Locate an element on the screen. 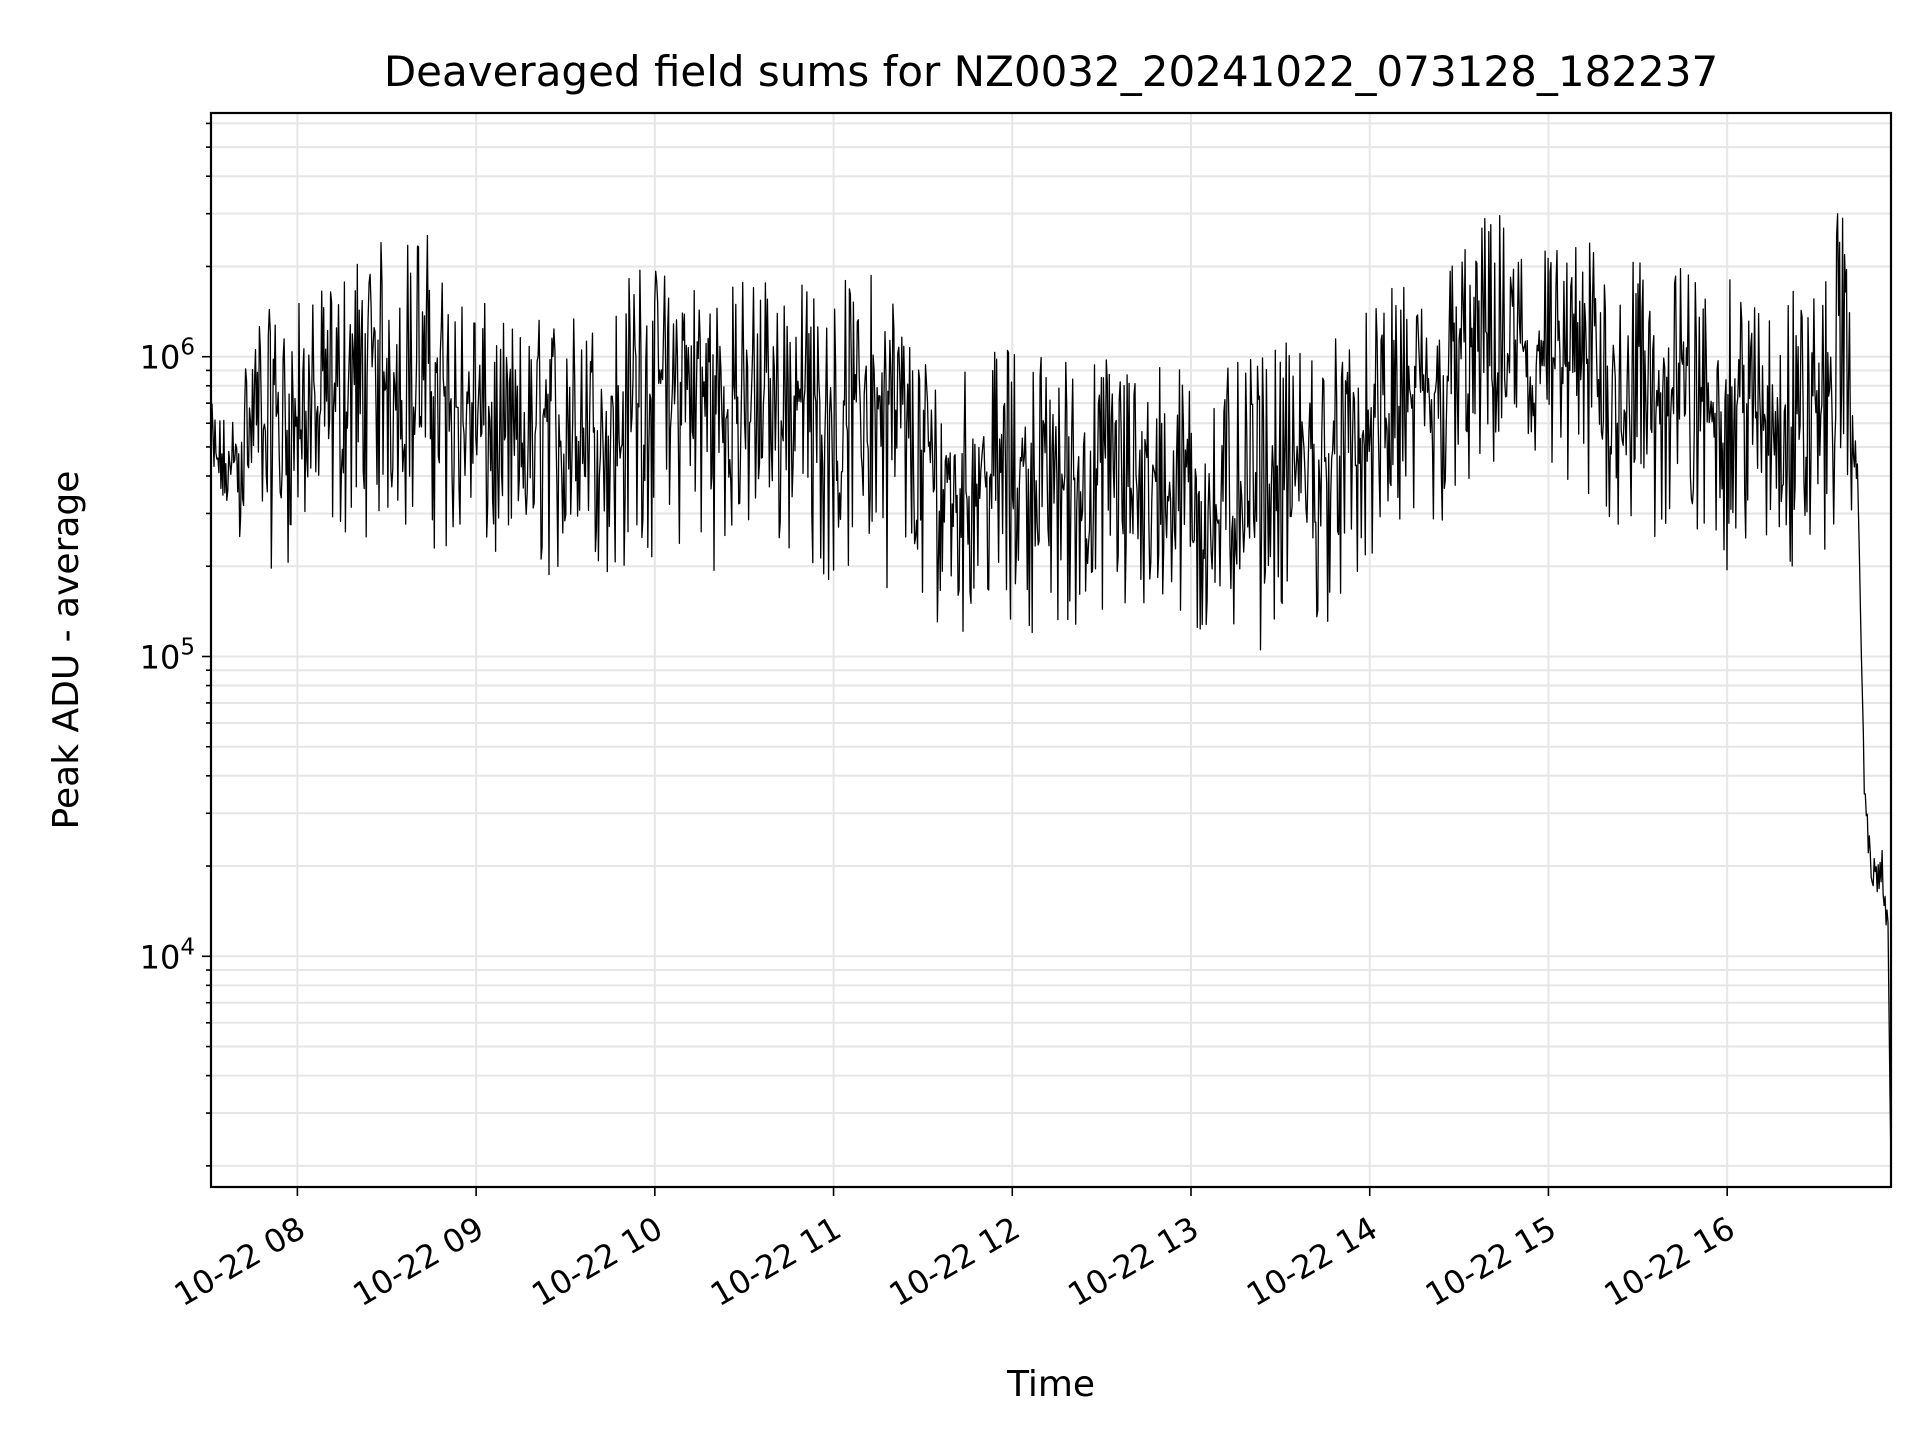 Image resolution: width=1920 pixels, height=1440 pixels. x-tick-label: 10-22 12 is located at coordinates (955, 1261).